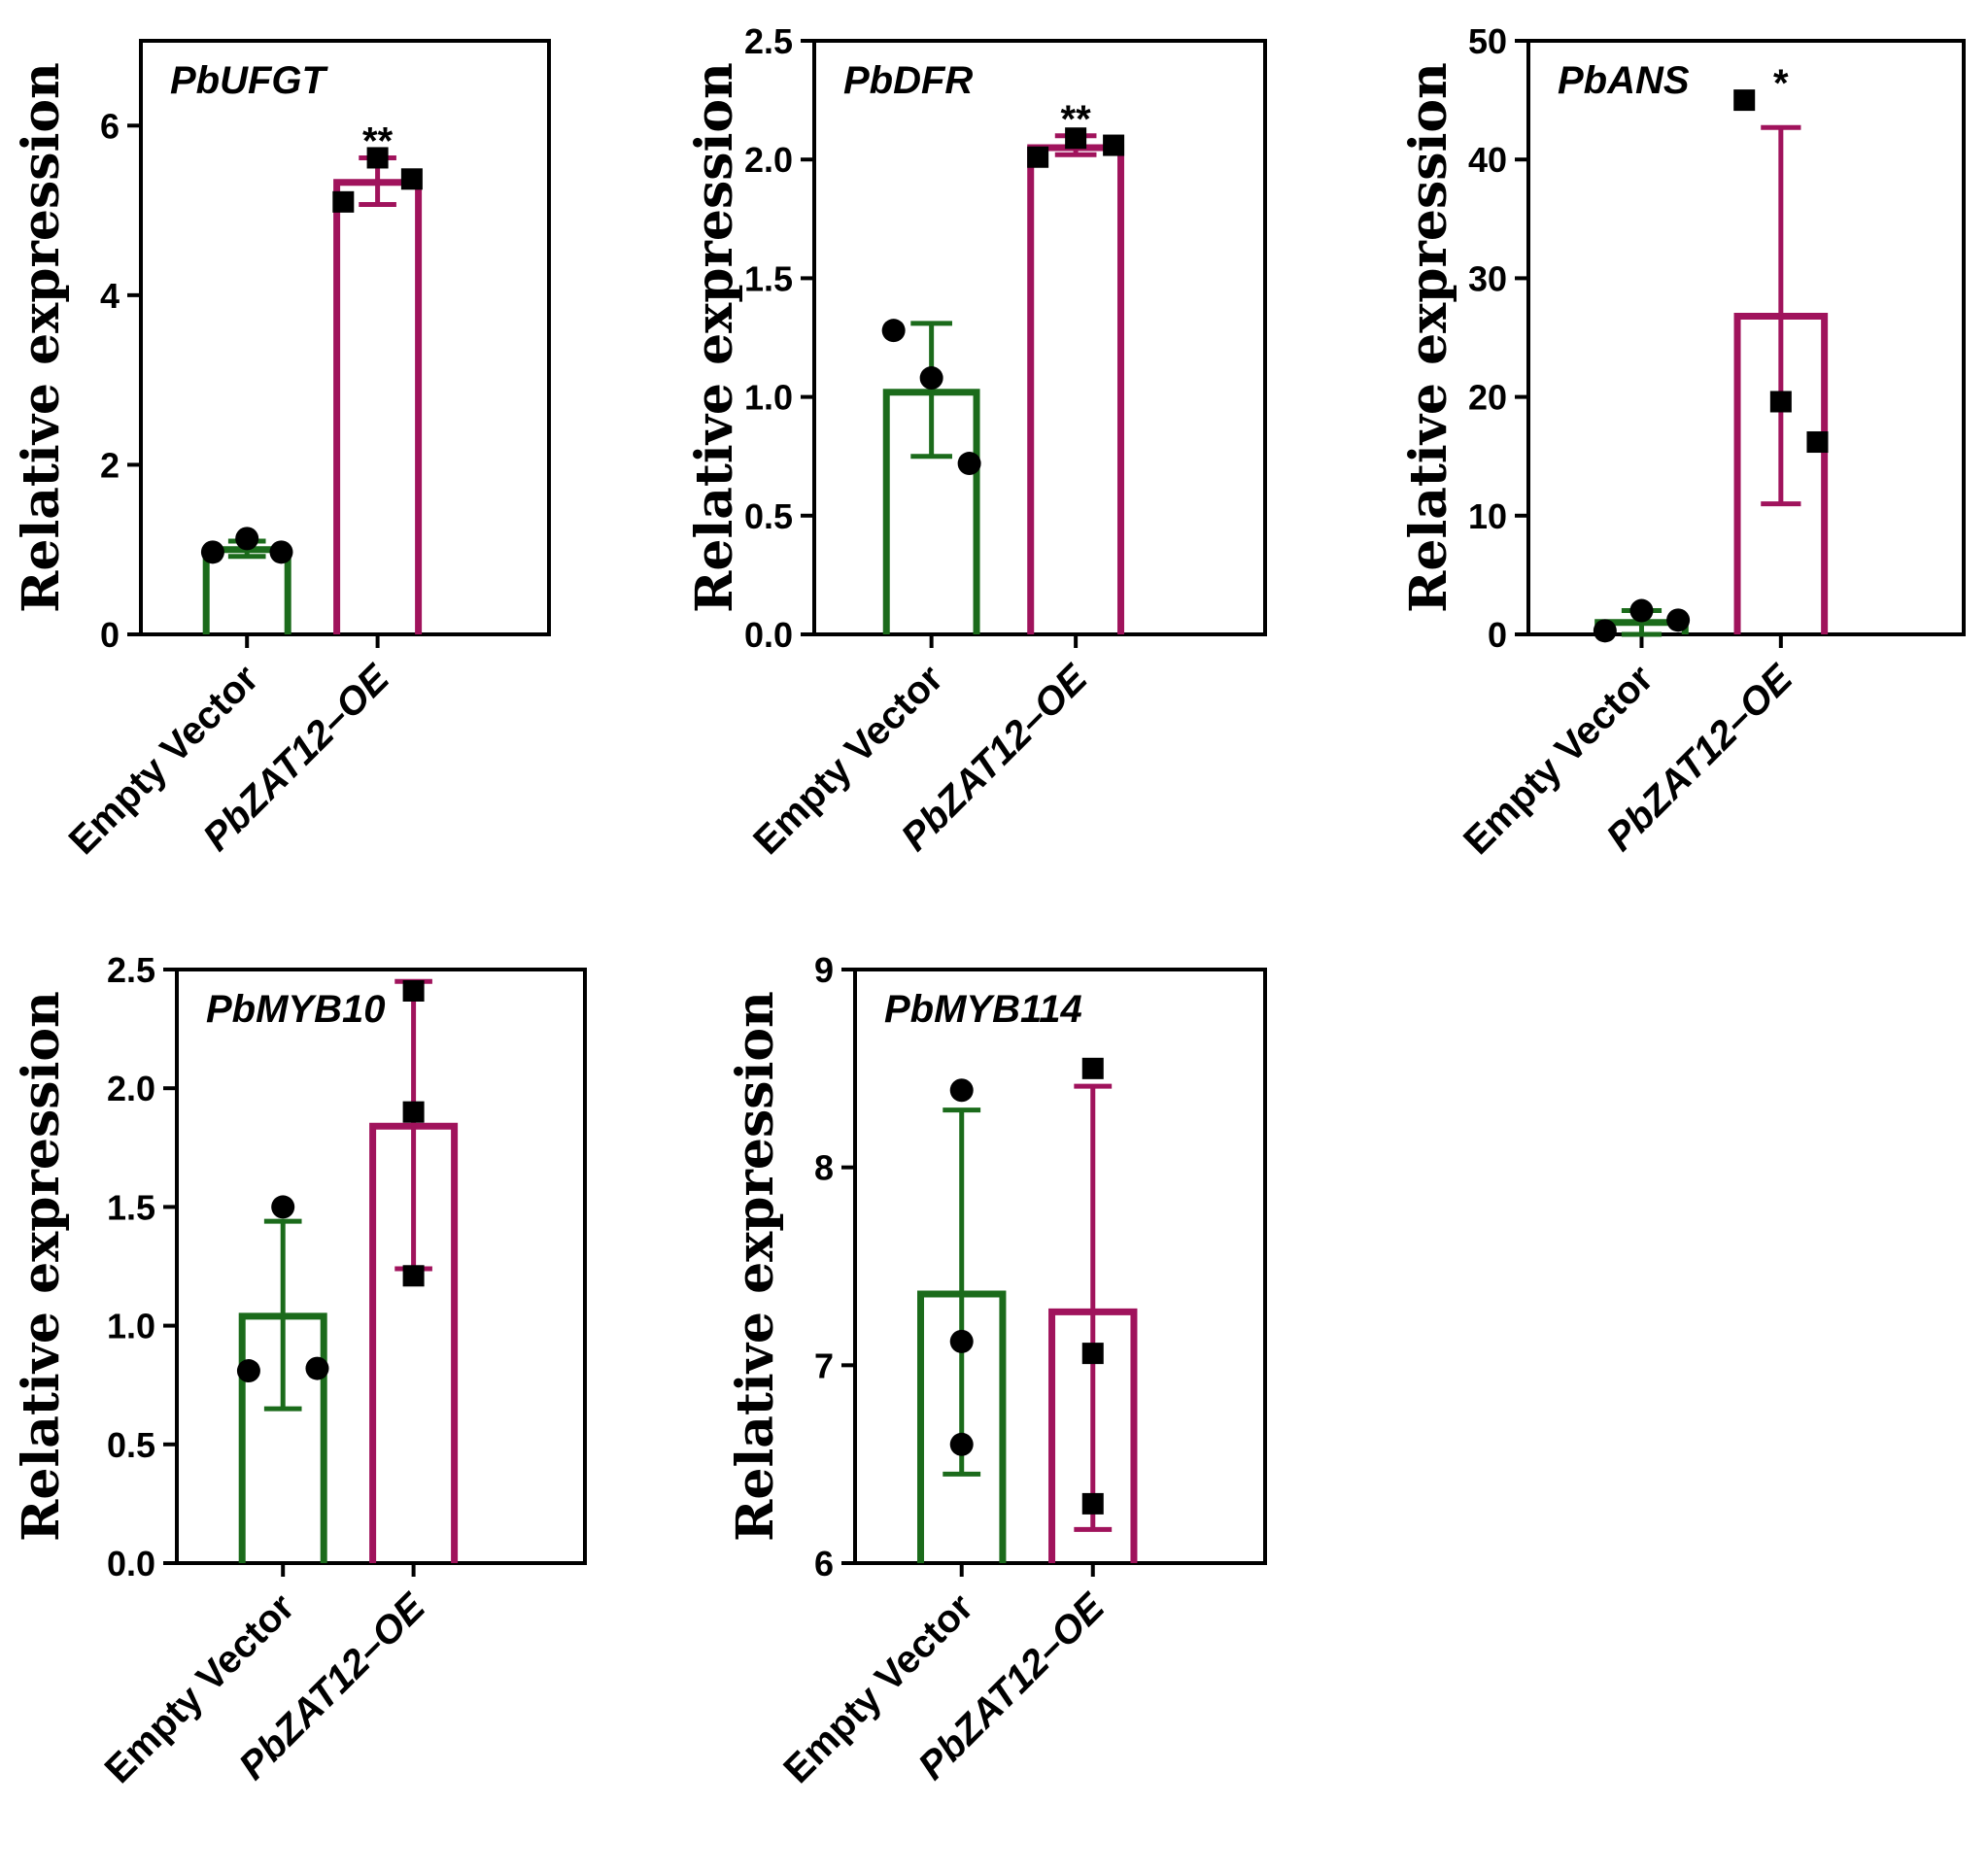 Image resolution: width=1988 pixels, height=1873 pixels. I want to click on y-tick-label: 7, so click(824, 1365).